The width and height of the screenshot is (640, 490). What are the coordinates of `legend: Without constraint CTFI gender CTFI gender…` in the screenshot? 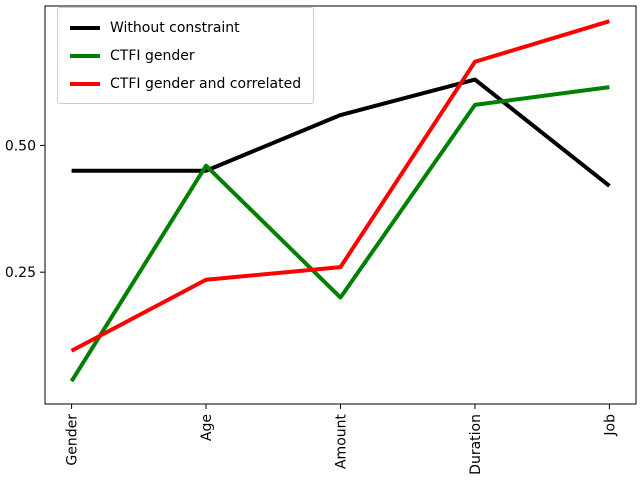 It's located at (186, 55).